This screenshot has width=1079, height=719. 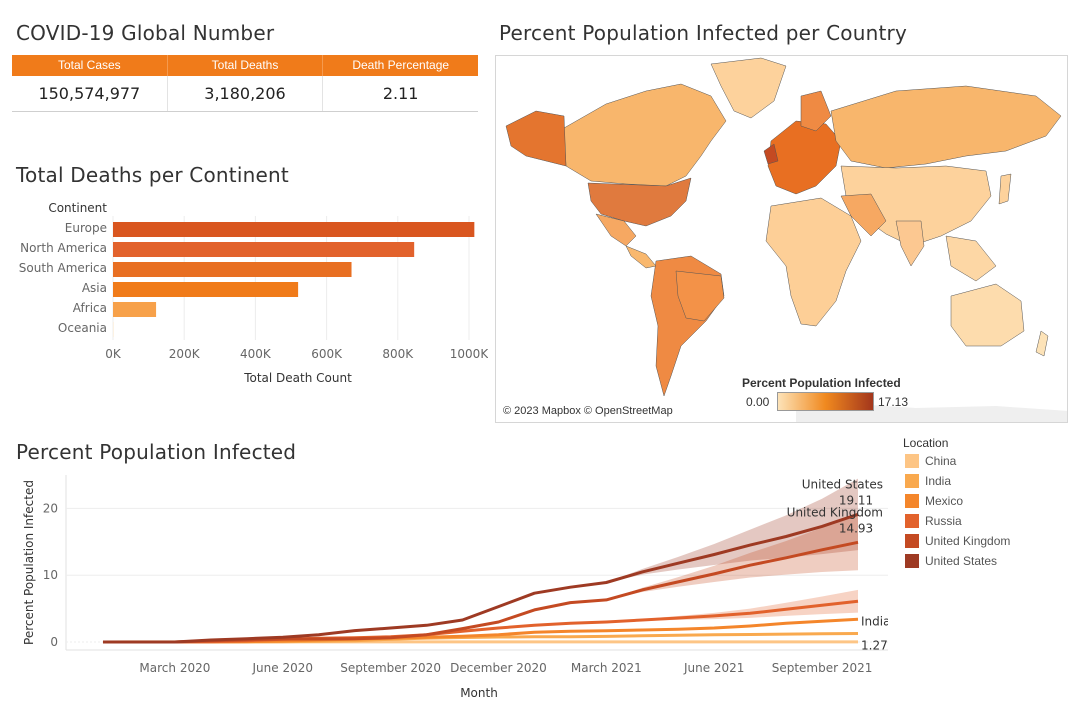 I want to click on x-tick-label: March 2021, so click(x=606, y=668).